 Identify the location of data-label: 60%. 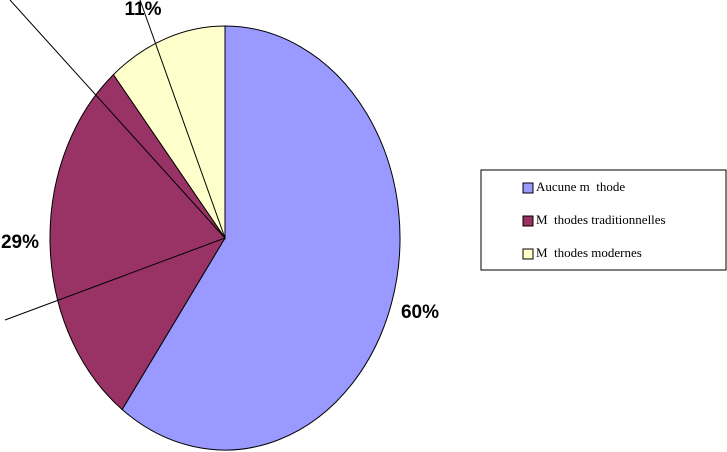
(420, 312).